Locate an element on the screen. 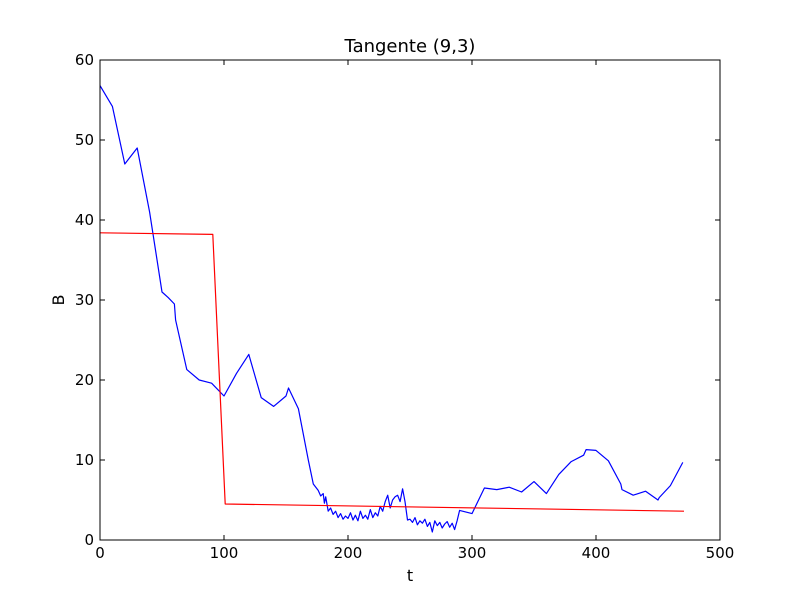  y-tick-label: 40 is located at coordinates (84, 220).